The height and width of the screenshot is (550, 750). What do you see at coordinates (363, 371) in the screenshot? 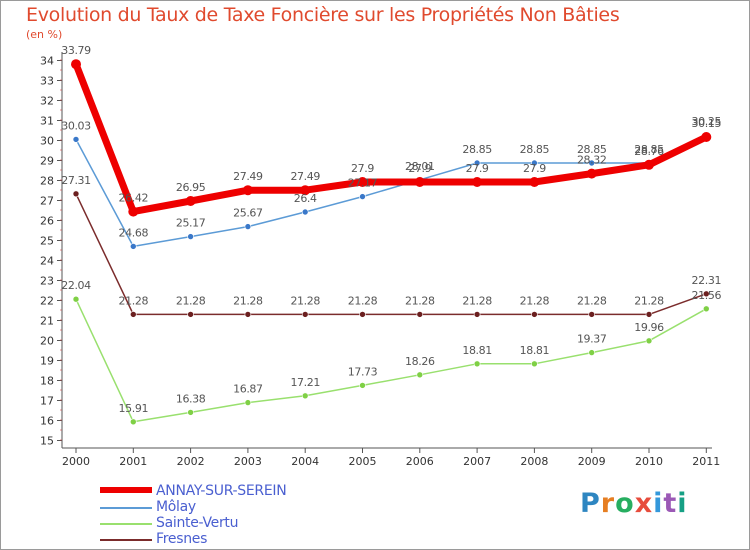
I see `data-label: 17.73` at bounding box center [363, 371].